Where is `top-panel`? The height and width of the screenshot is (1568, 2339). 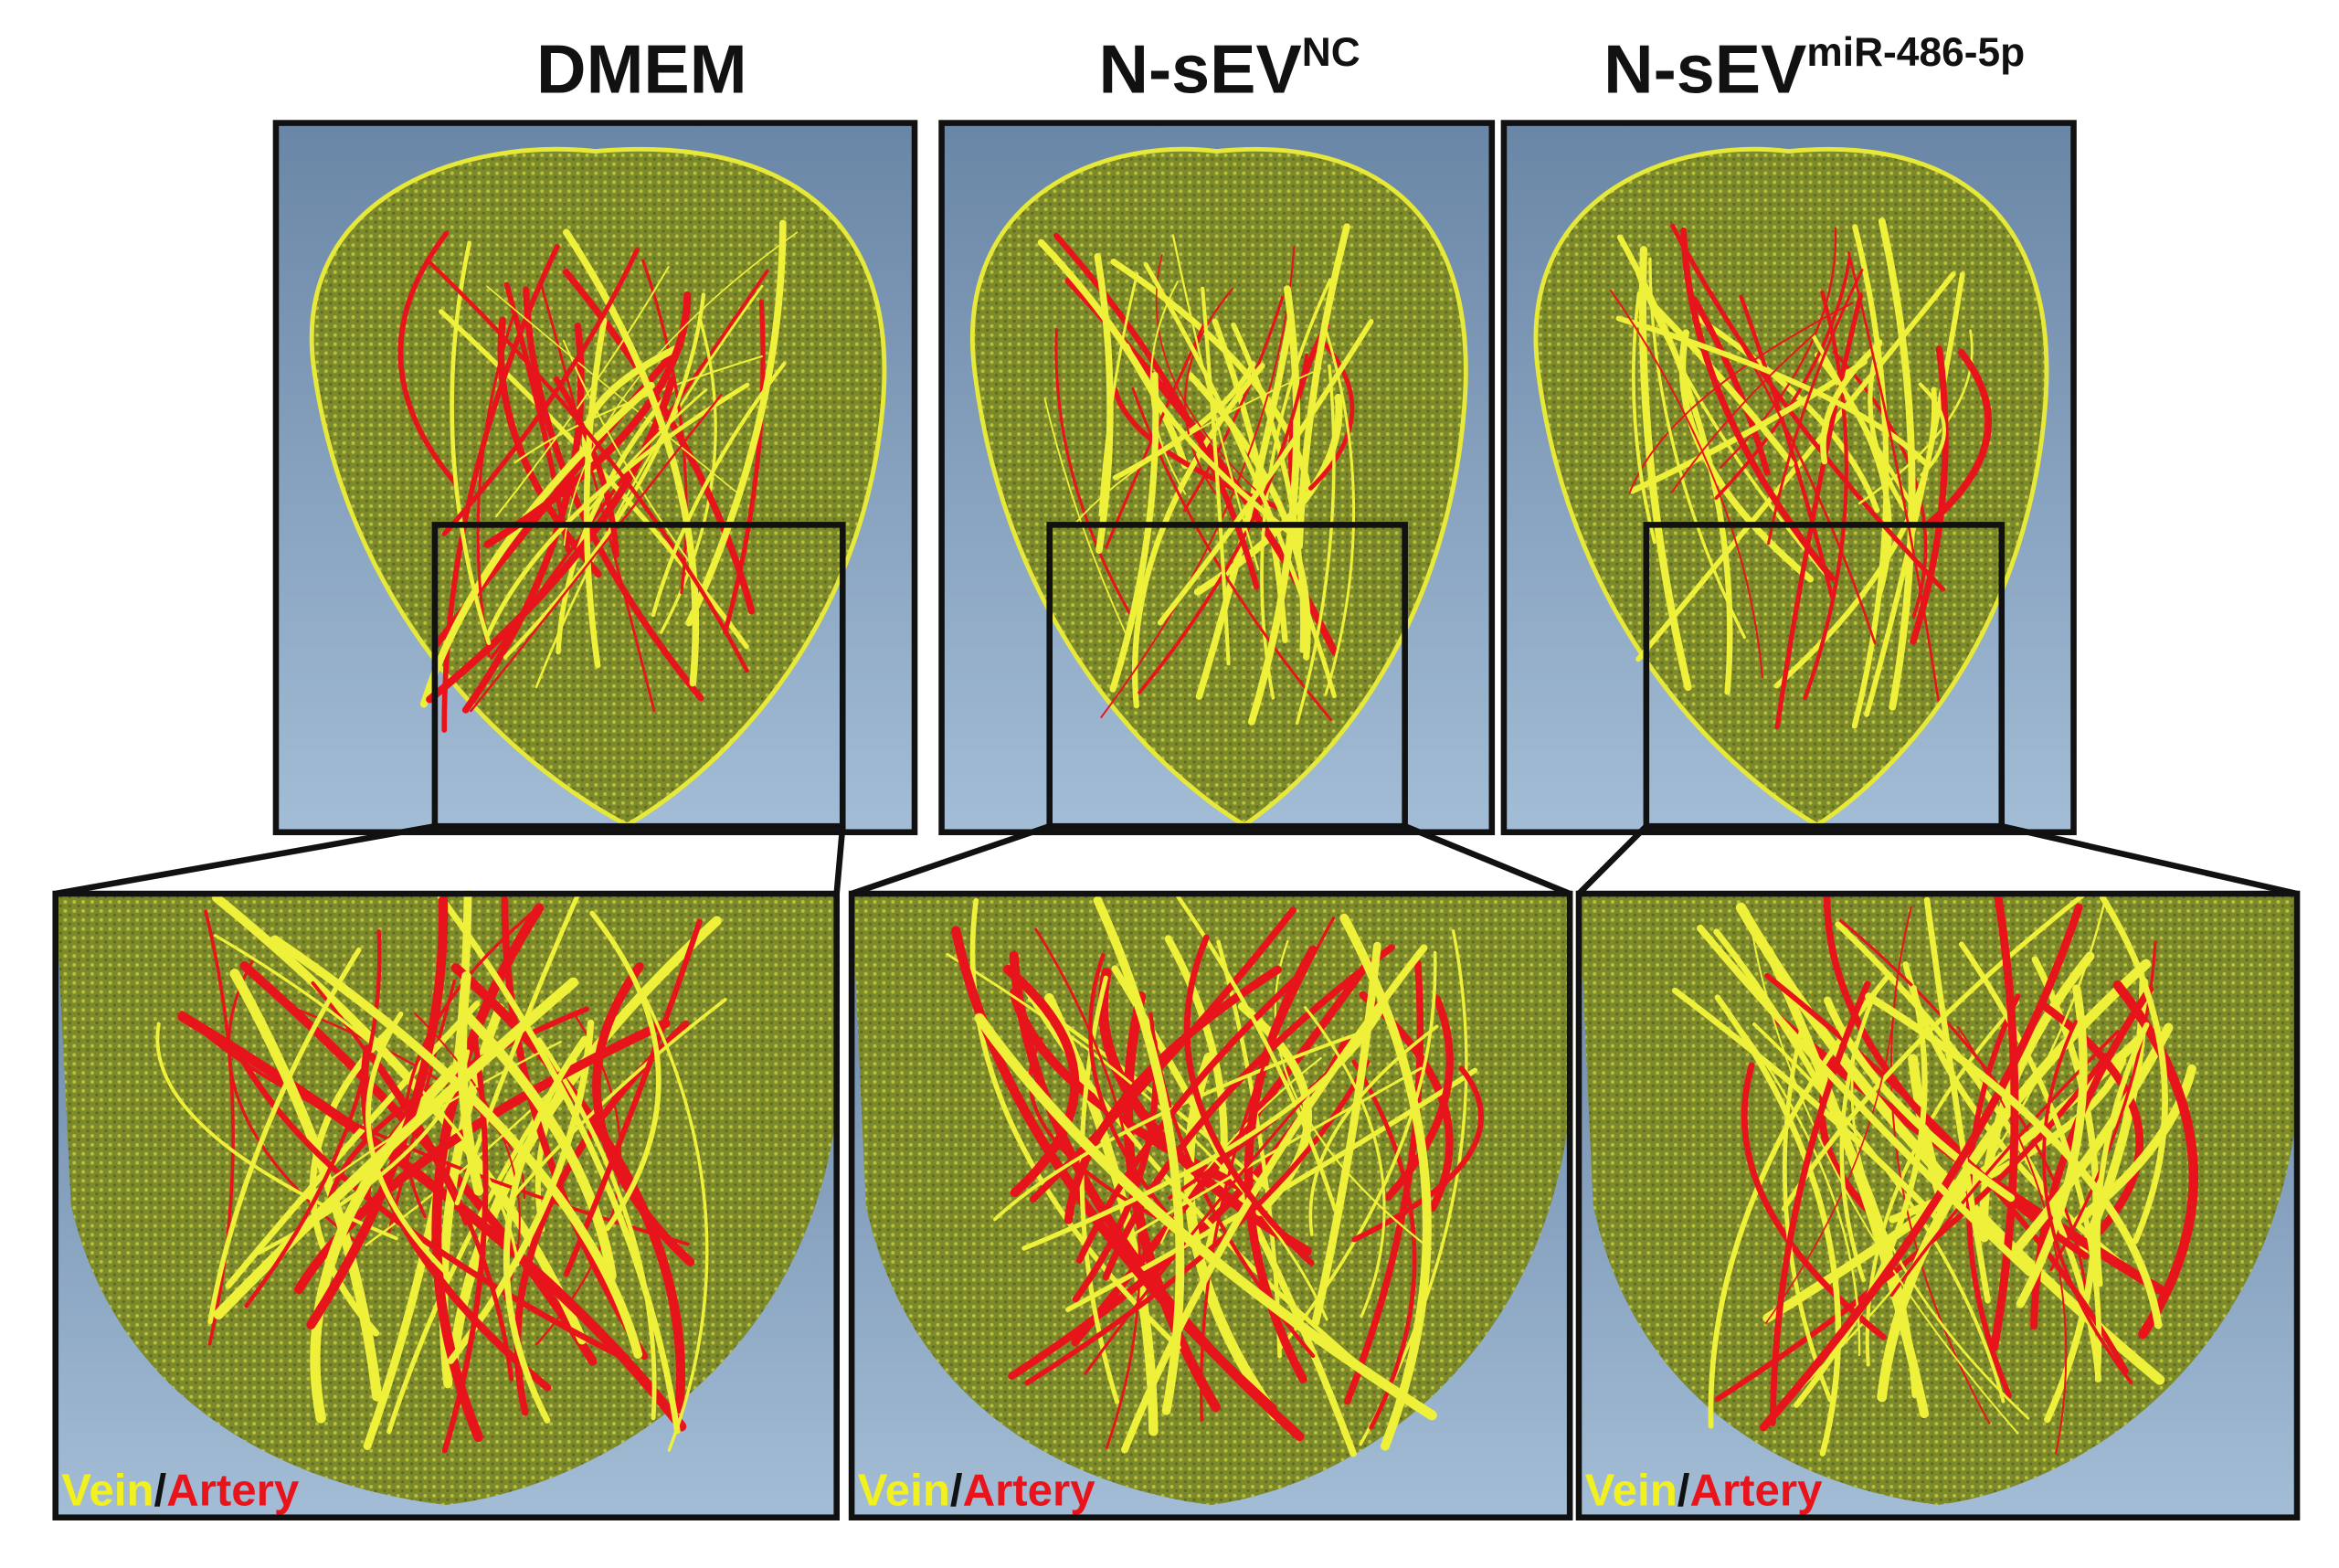 top-panel is located at coordinates (1789, 478).